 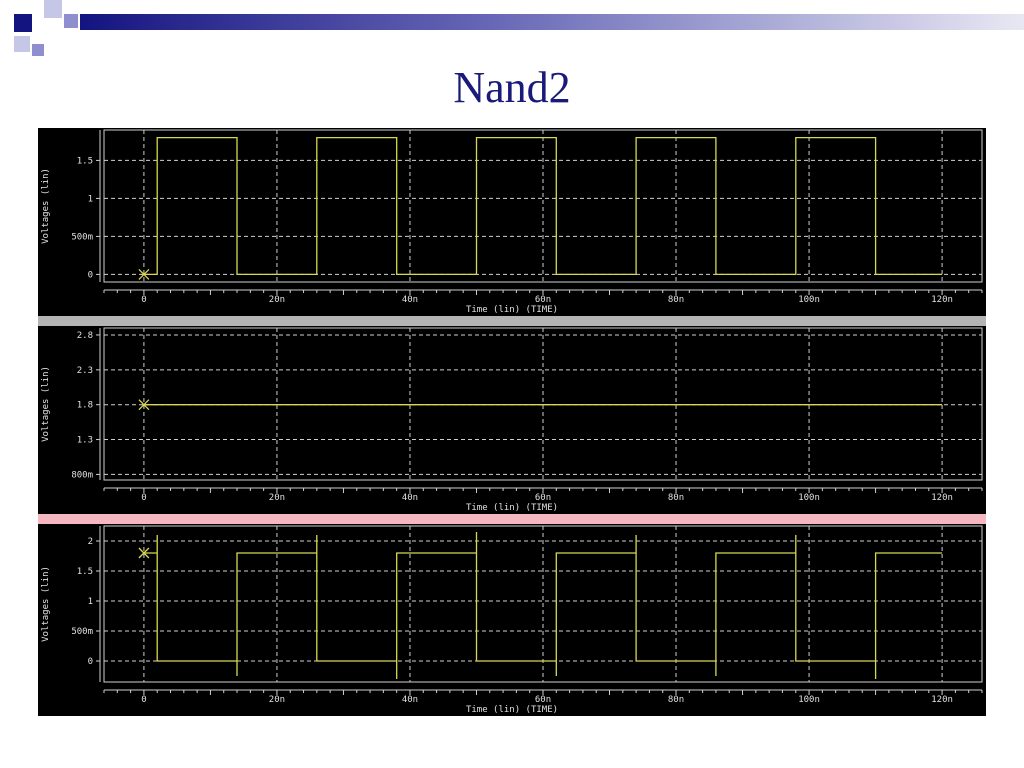 What do you see at coordinates (53, 9) in the screenshot?
I see `corner-square-light` at bounding box center [53, 9].